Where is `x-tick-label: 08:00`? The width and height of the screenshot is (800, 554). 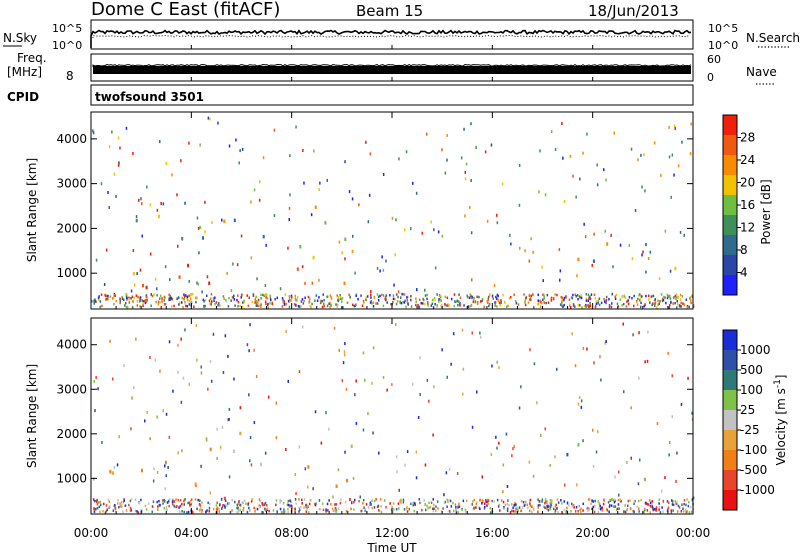 x-tick-label: 08:00 is located at coordinates (291, 533).